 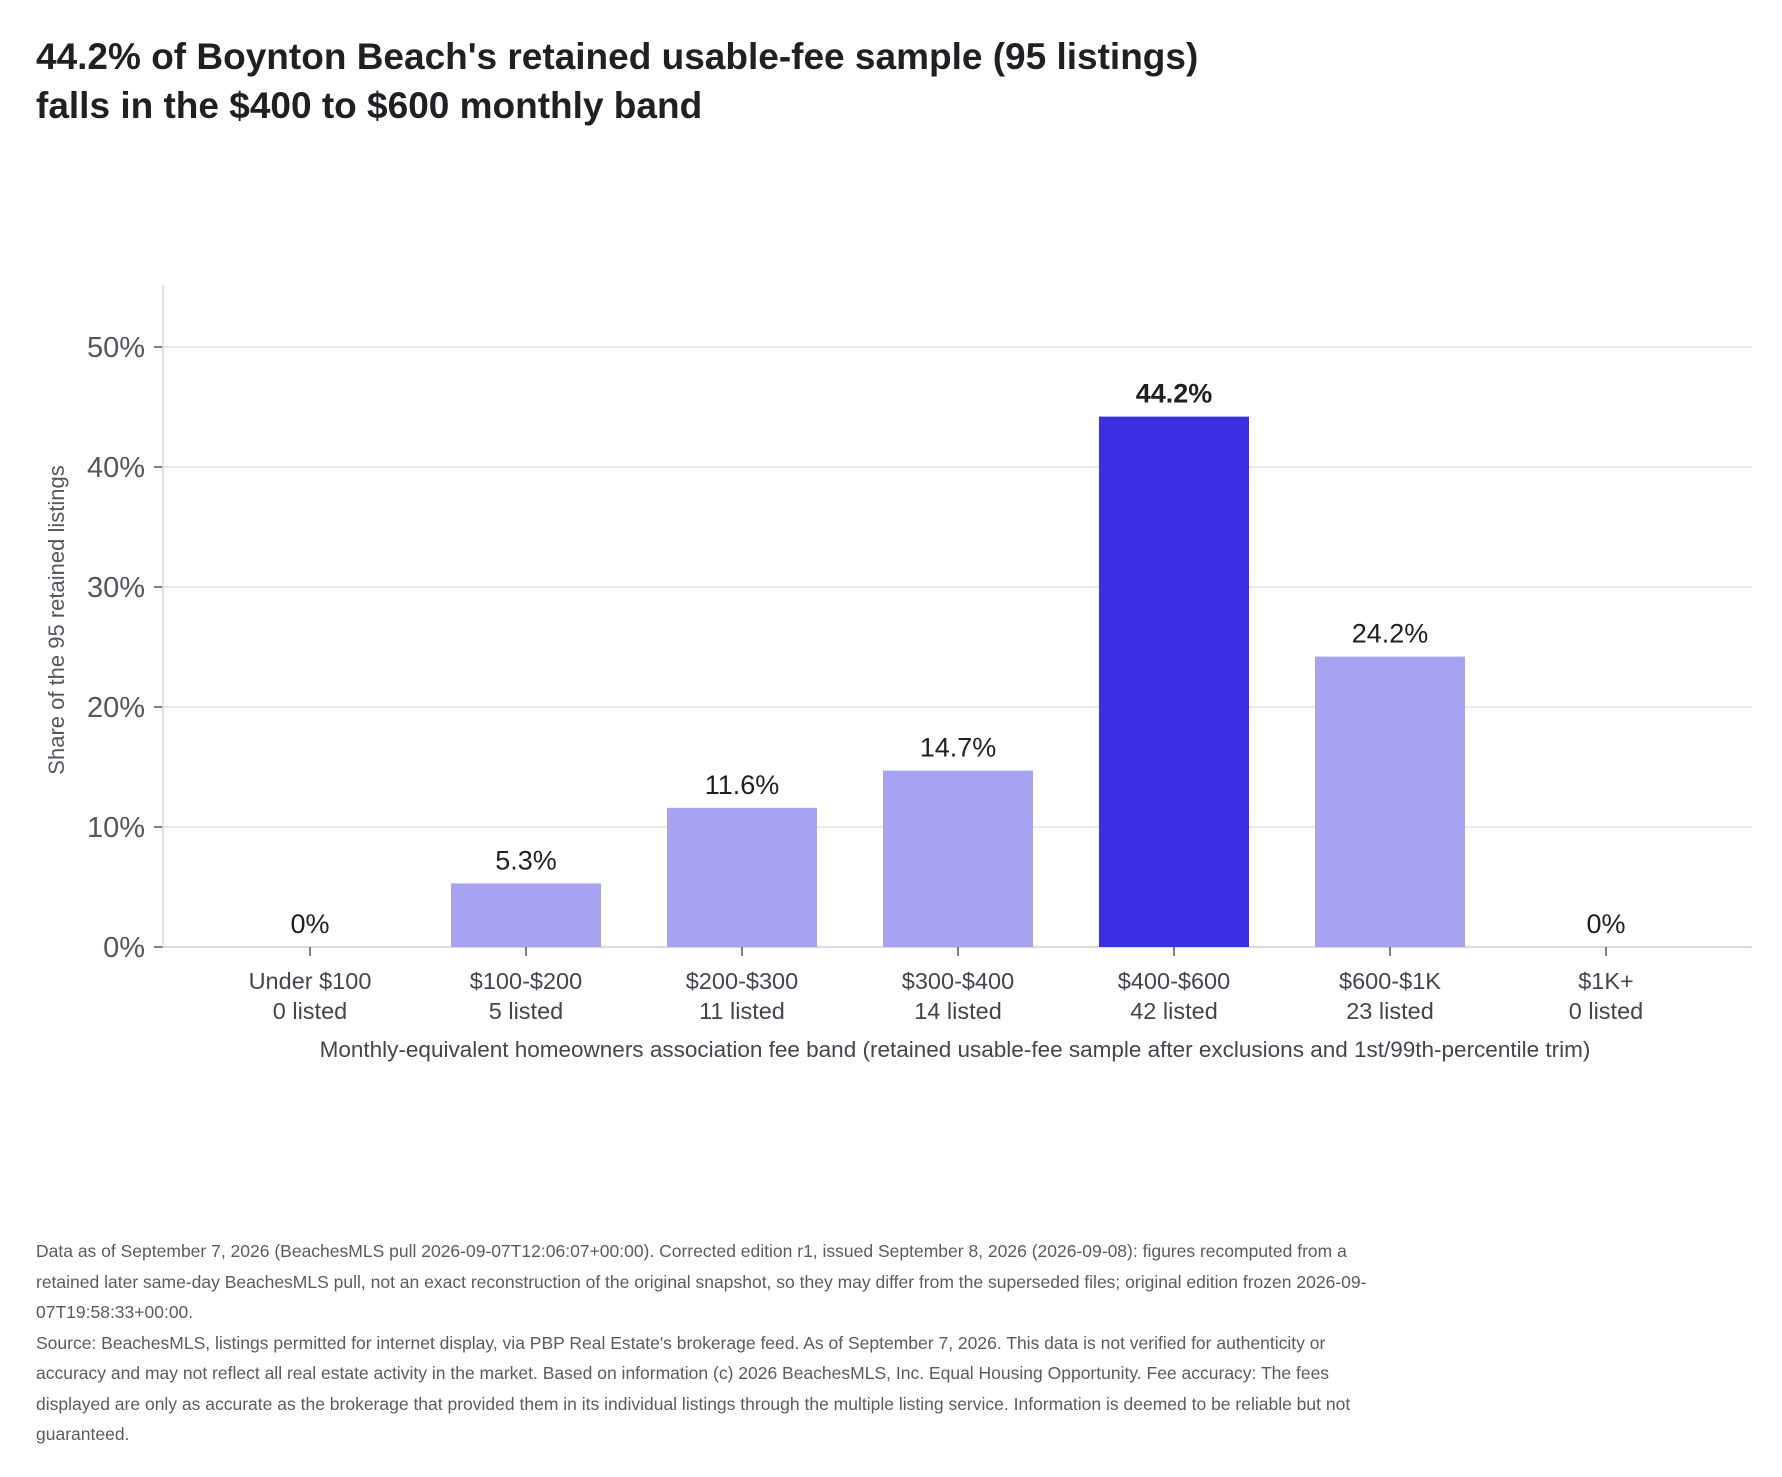 What do you see at coordinates (742, 1011) in the screenshot?
I see `x-tick-count-label: 11 listed` at bounding box center [742, 1011].